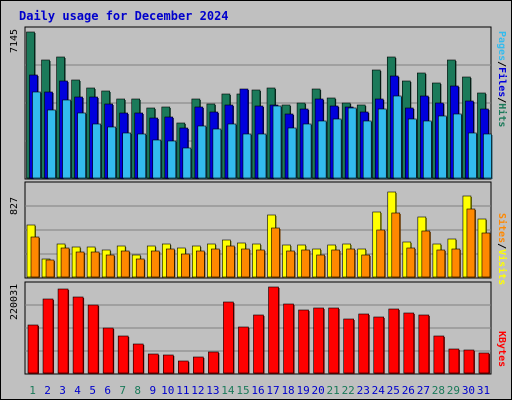 Image resolution: width=512 pixels, height=400 pixels. I want to click on legend-entry: Hits, so click(501, 115).